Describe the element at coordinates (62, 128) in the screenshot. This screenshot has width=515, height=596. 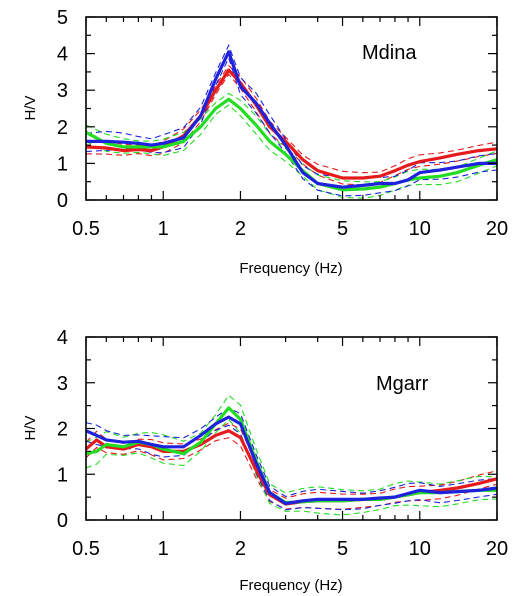
I see `mdina-y-tick-label: 2` at that location.